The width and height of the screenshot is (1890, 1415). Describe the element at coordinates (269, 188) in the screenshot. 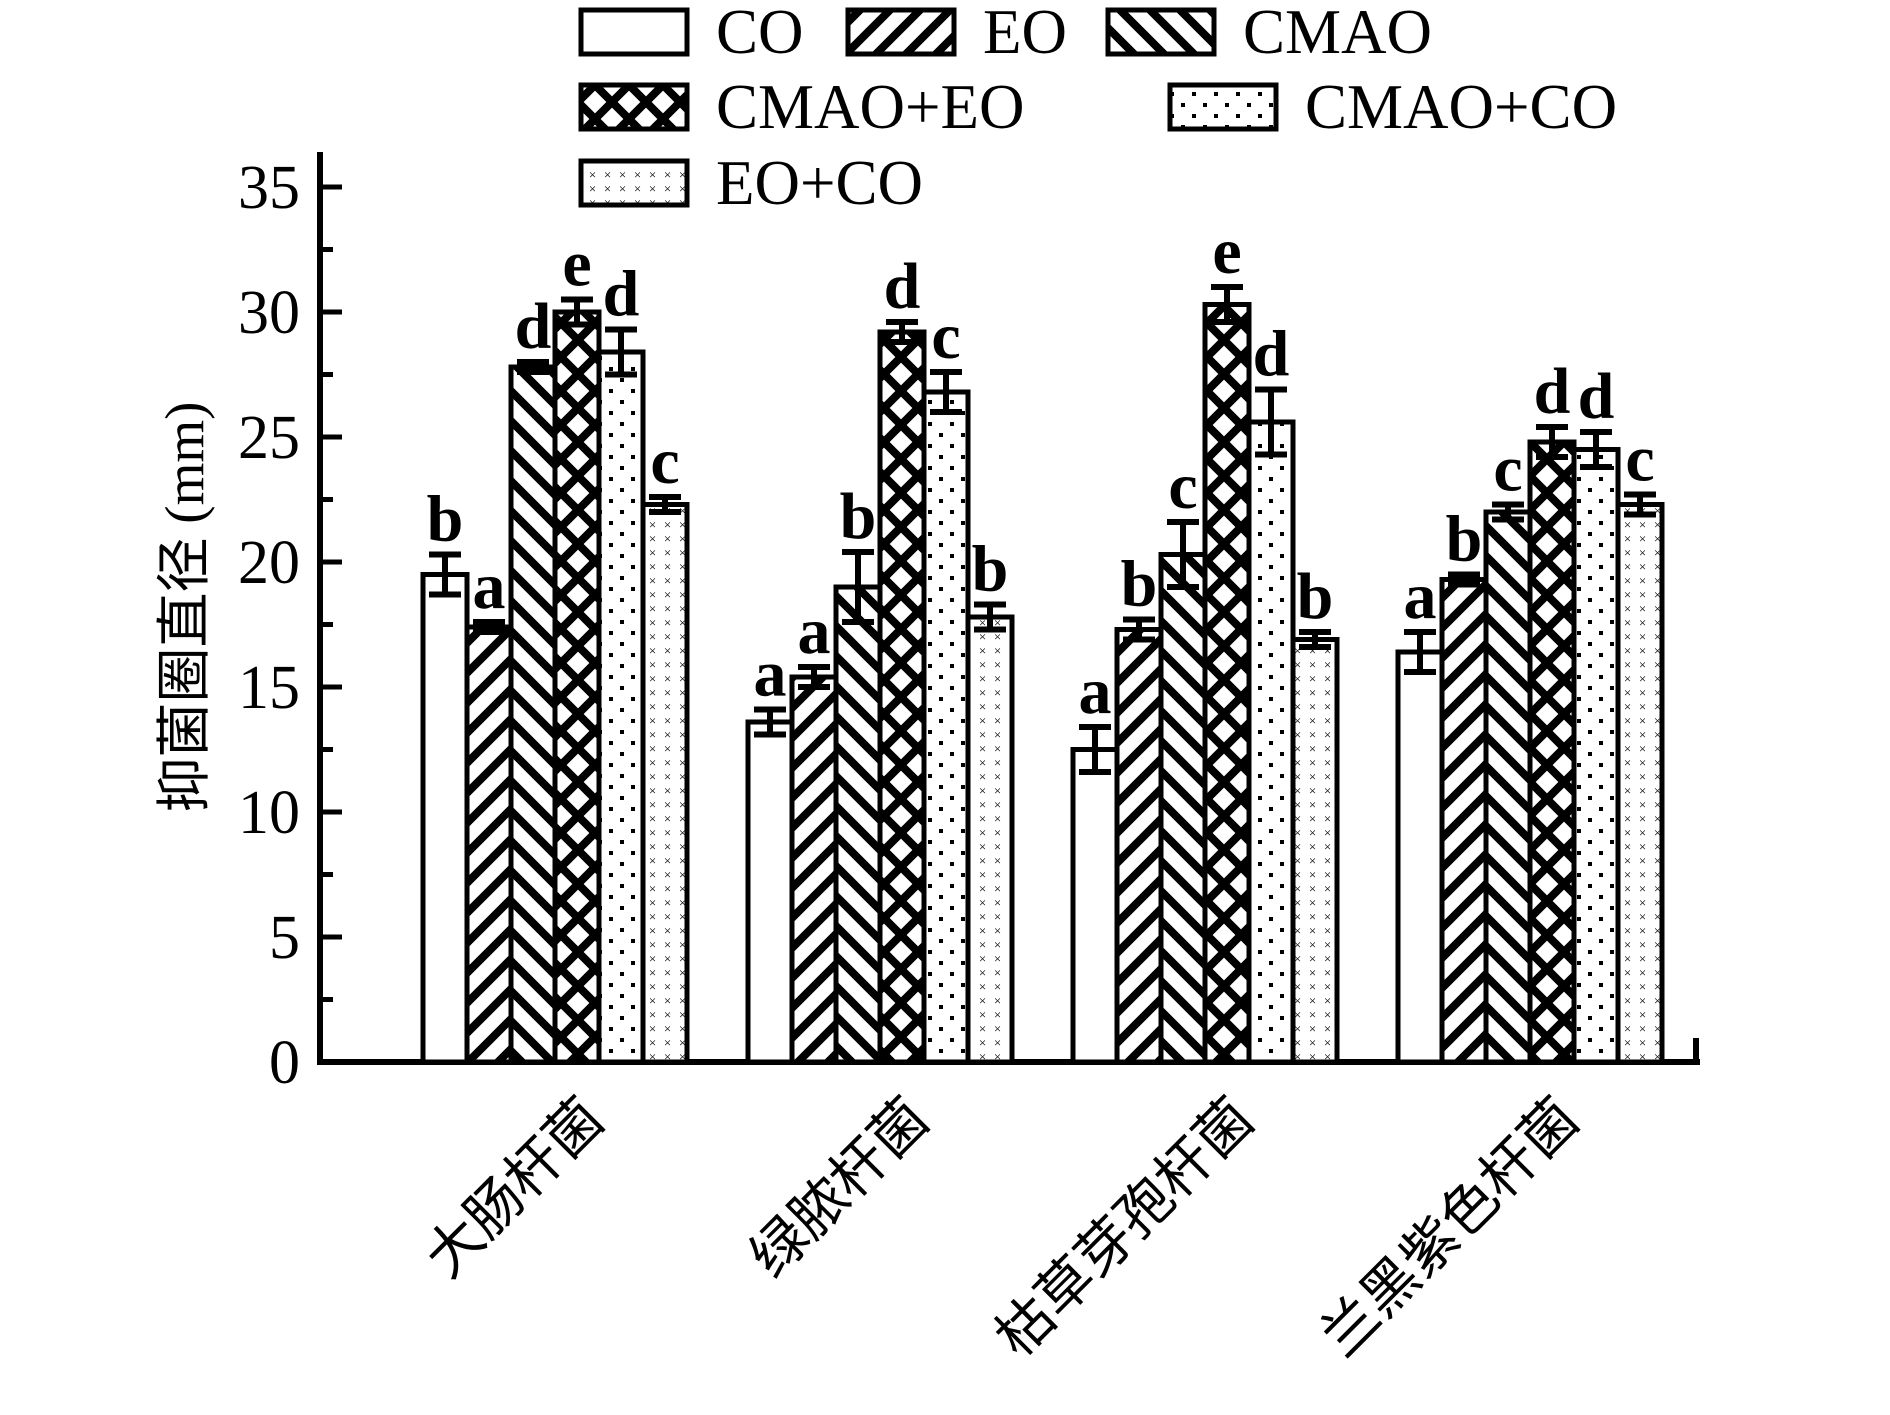

I see `y-tick-label: 35` at that location.